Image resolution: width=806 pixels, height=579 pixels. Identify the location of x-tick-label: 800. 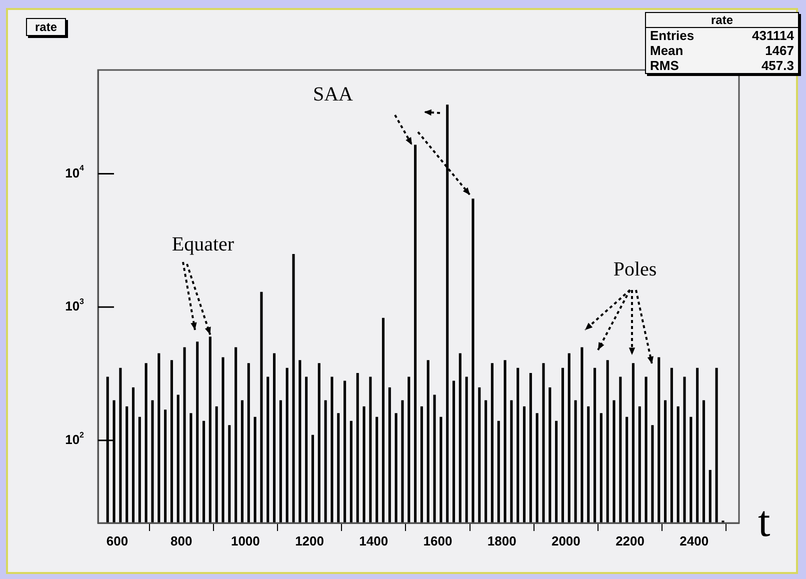
(181, 540).